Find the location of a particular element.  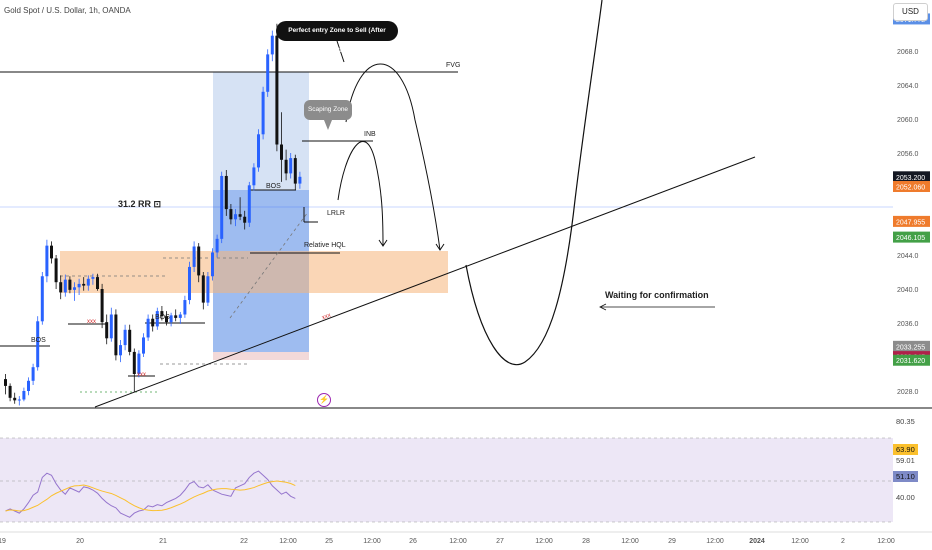

projection-large-arrow is located at coordinates (440, 247).